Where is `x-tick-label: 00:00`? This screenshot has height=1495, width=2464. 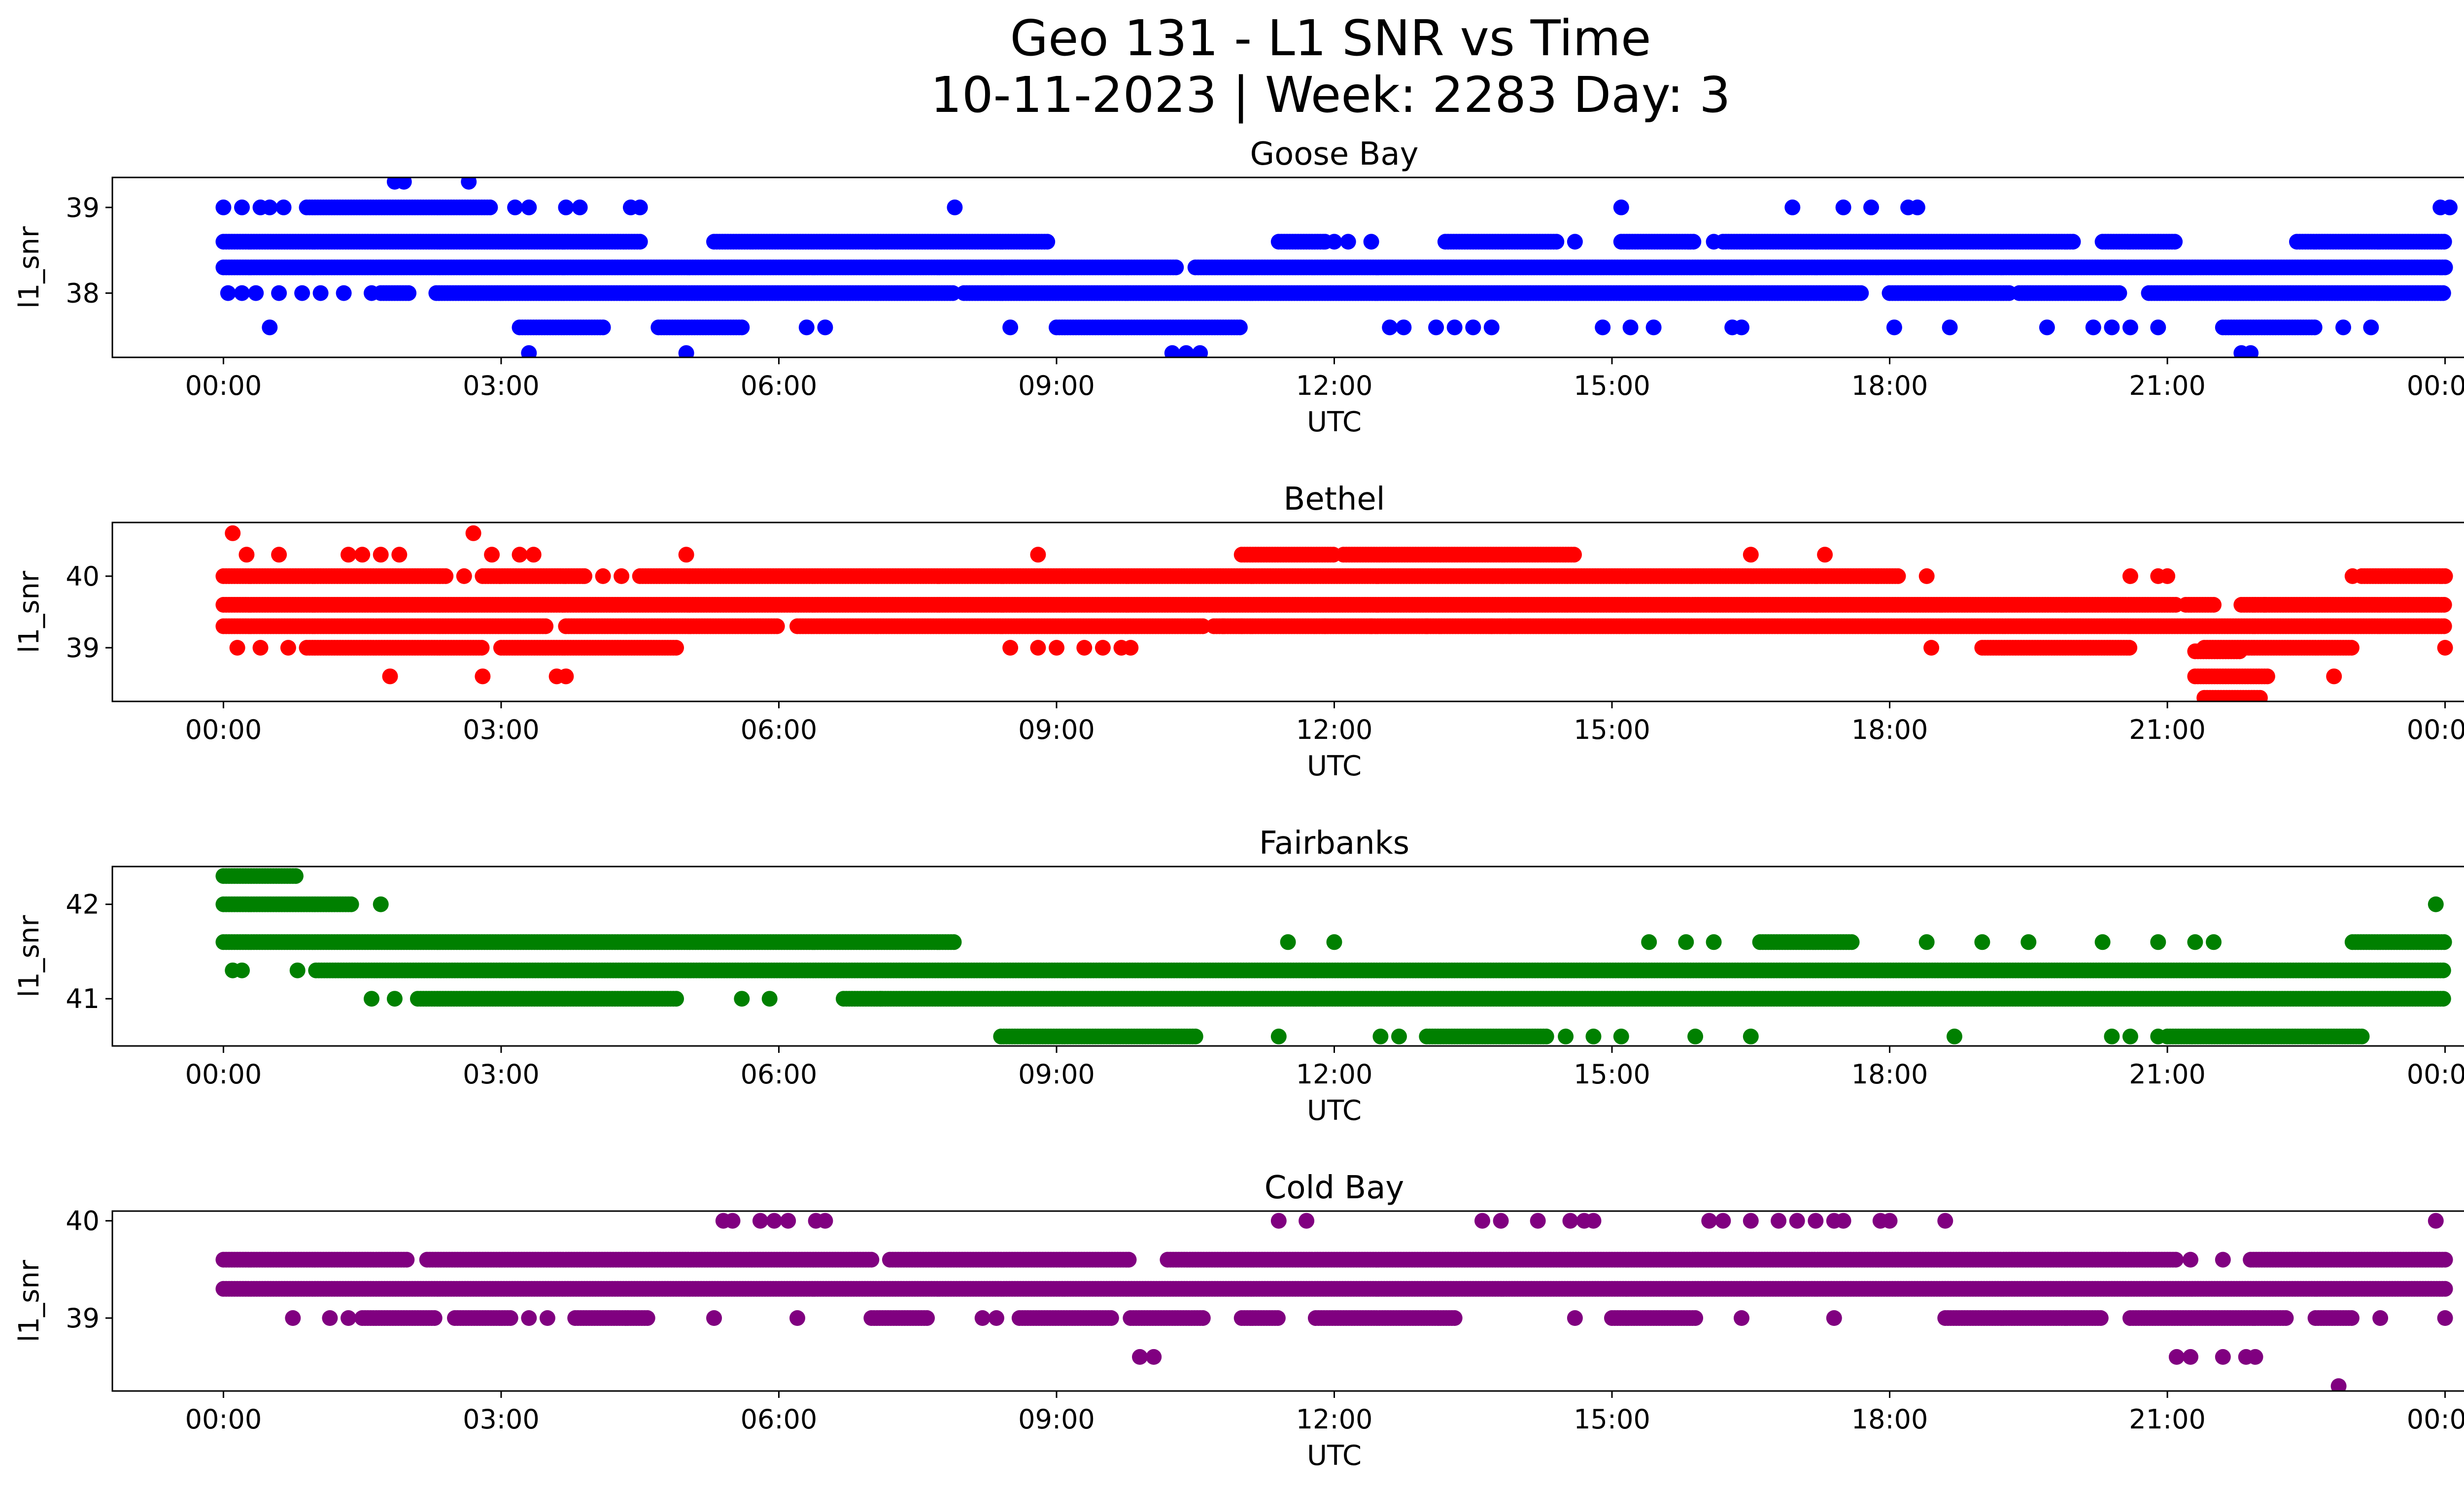 x-tick-label: 00:00 is located at coordinates (223, 385).